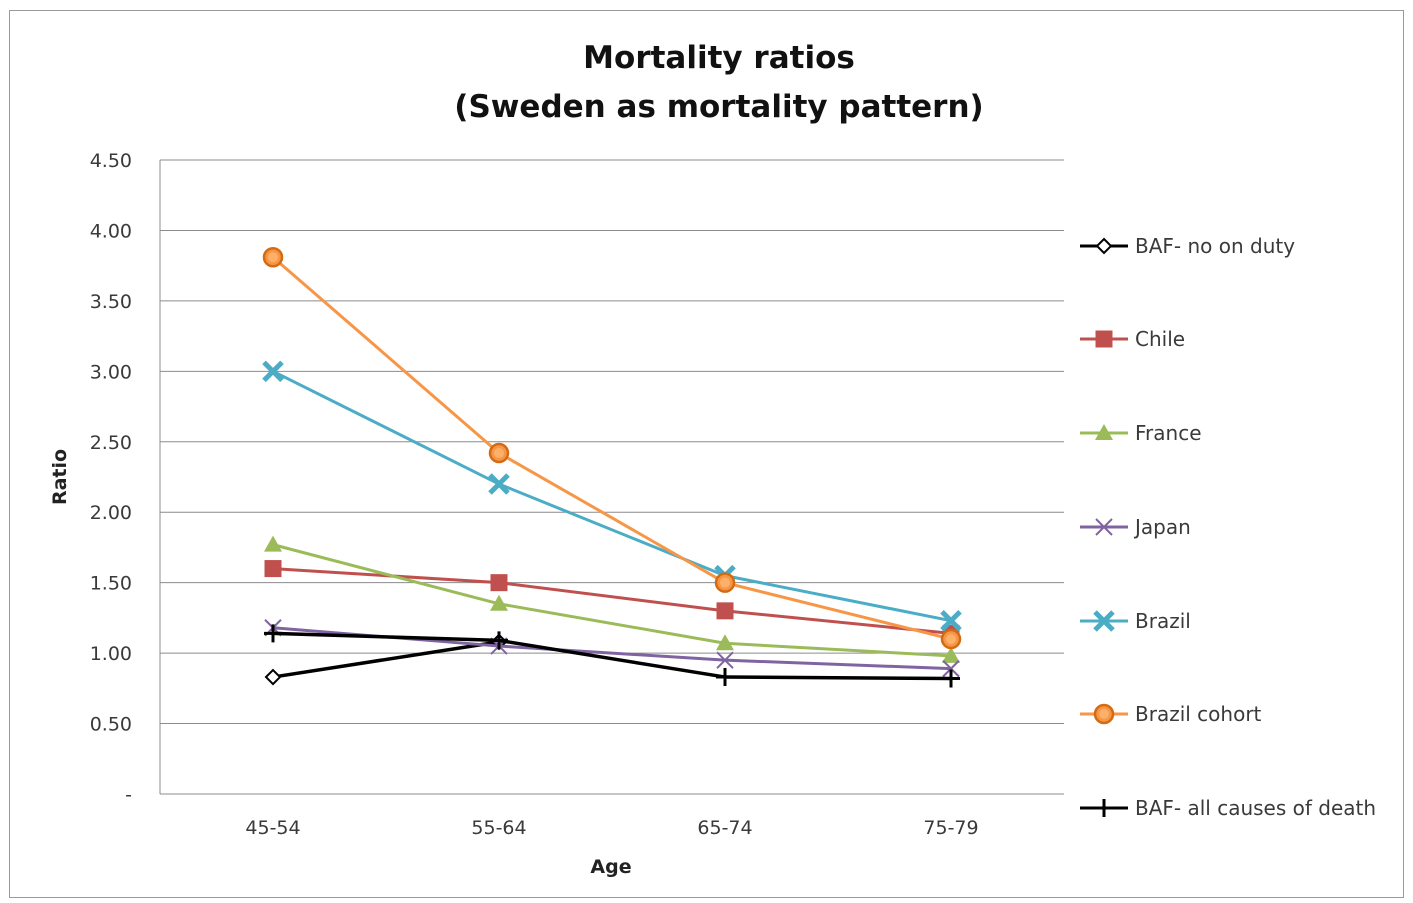  Describe the element at coordinates (111, 654) in the screenshot. I see `y-tick-label: 1.00` at that location.